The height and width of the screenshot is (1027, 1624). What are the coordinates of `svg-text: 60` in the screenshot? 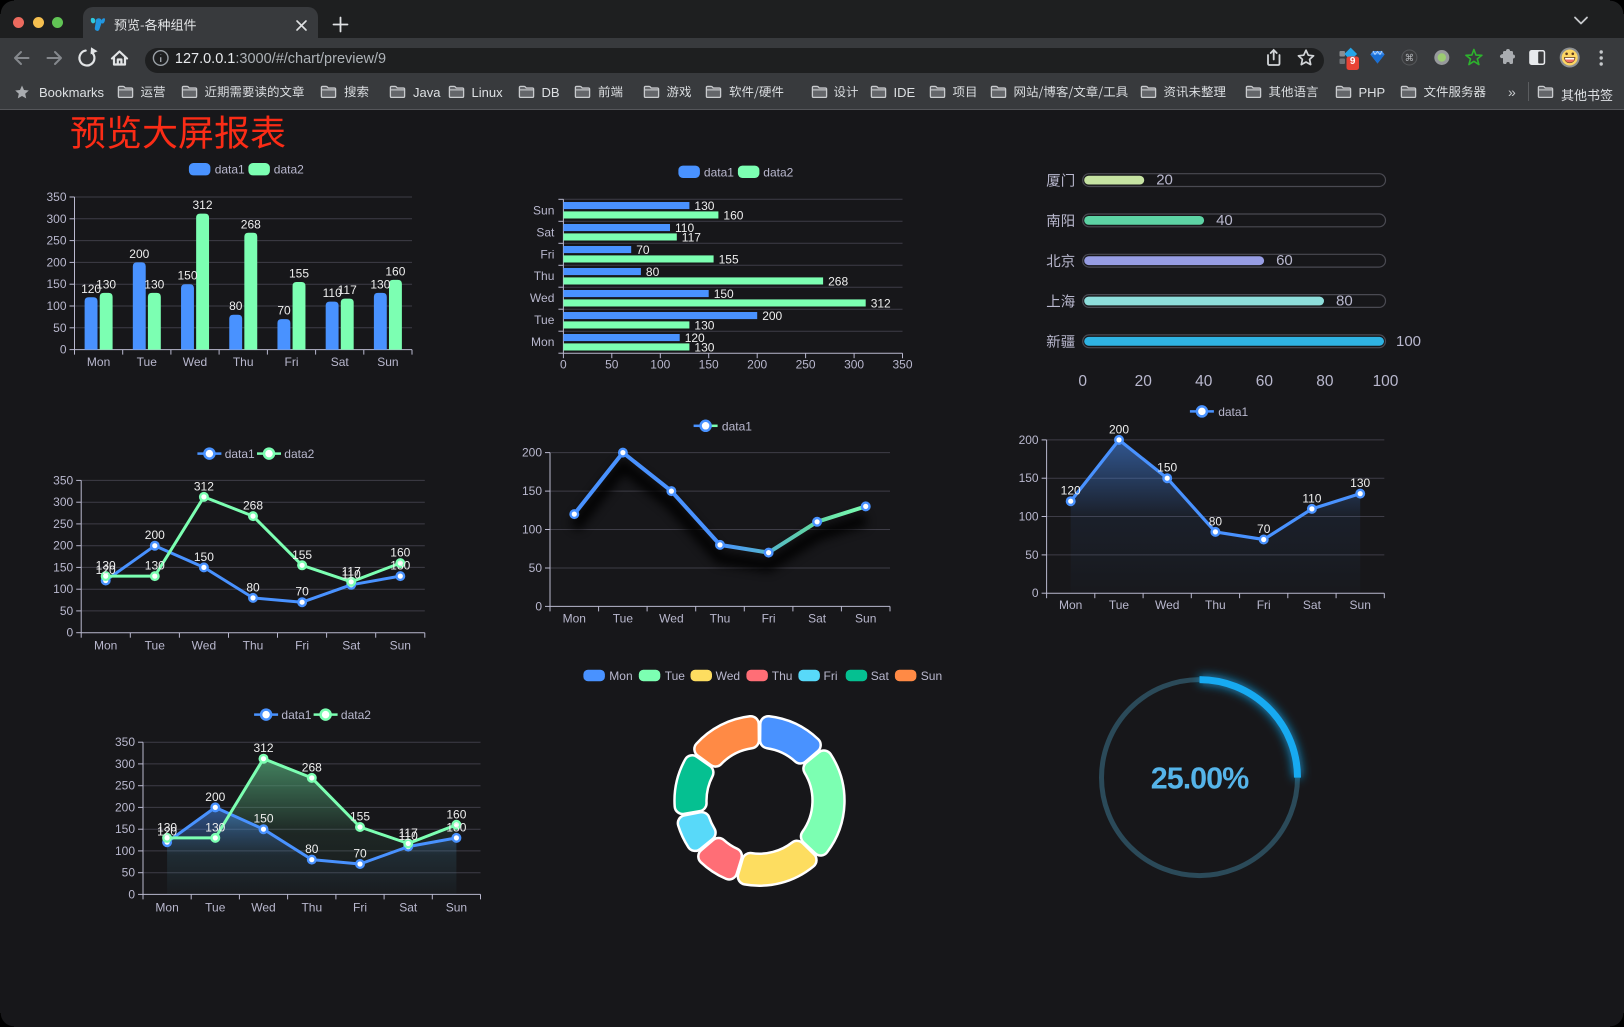 It's located at (1284, 260).